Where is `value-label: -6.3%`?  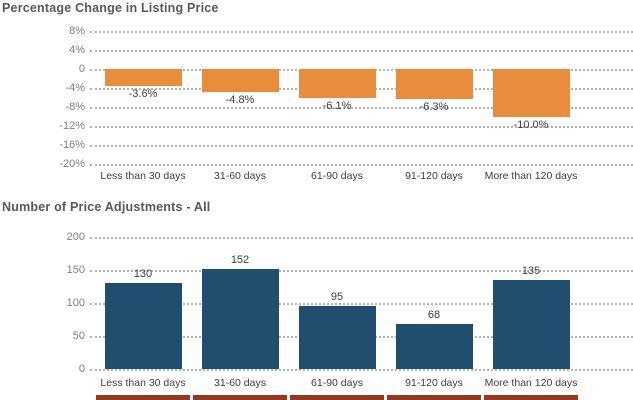
value-label: -6.3% is located at coordinates (434, 106).